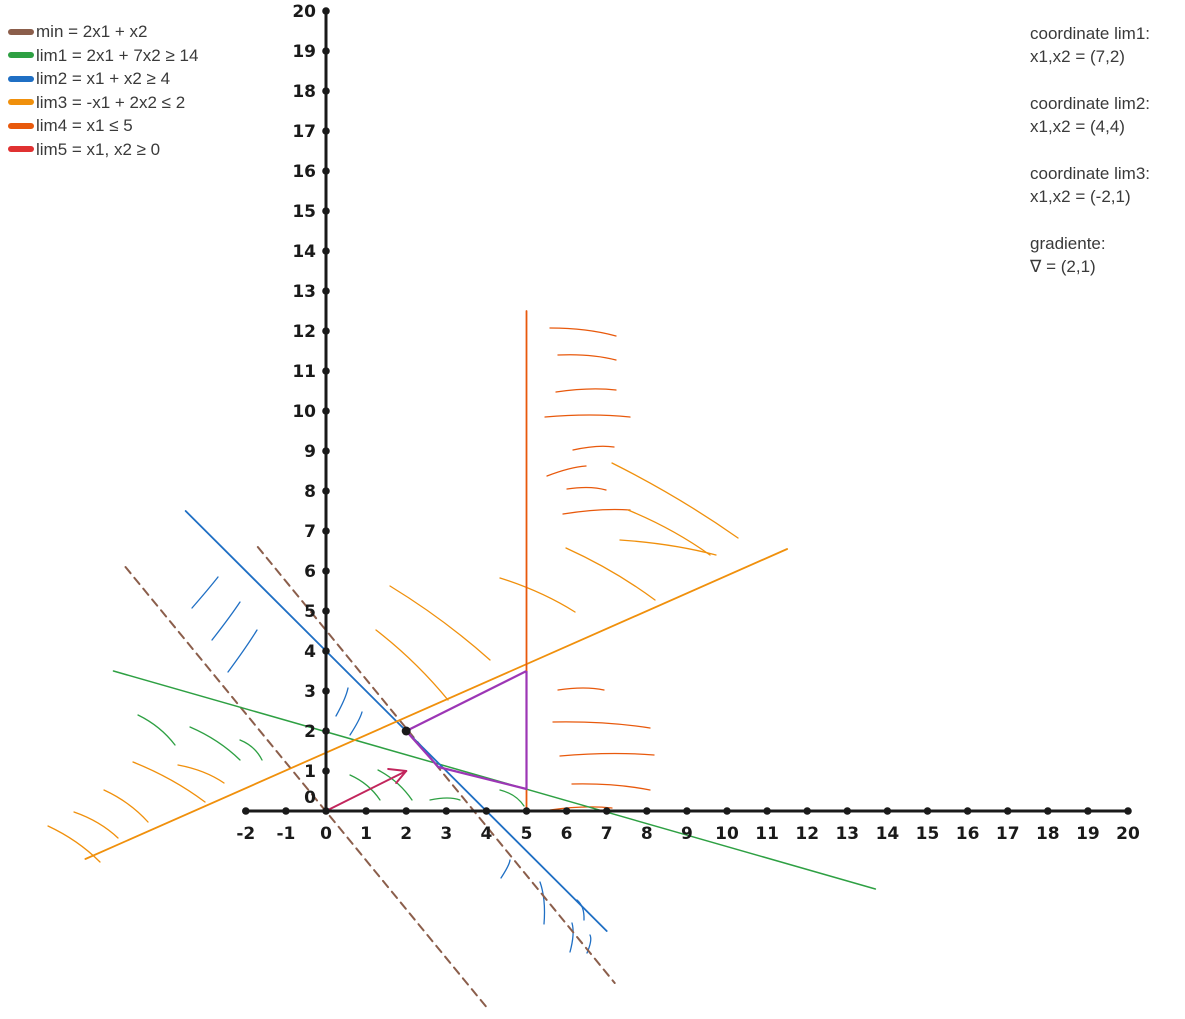 This screenshot has width=1185, height=1019. What do you see at coordinates (111, 102) in the screenshot?
I see `legend-label: lim3 = -x1 + 2x2 ≤ 2` at bounding box center [111, 102].